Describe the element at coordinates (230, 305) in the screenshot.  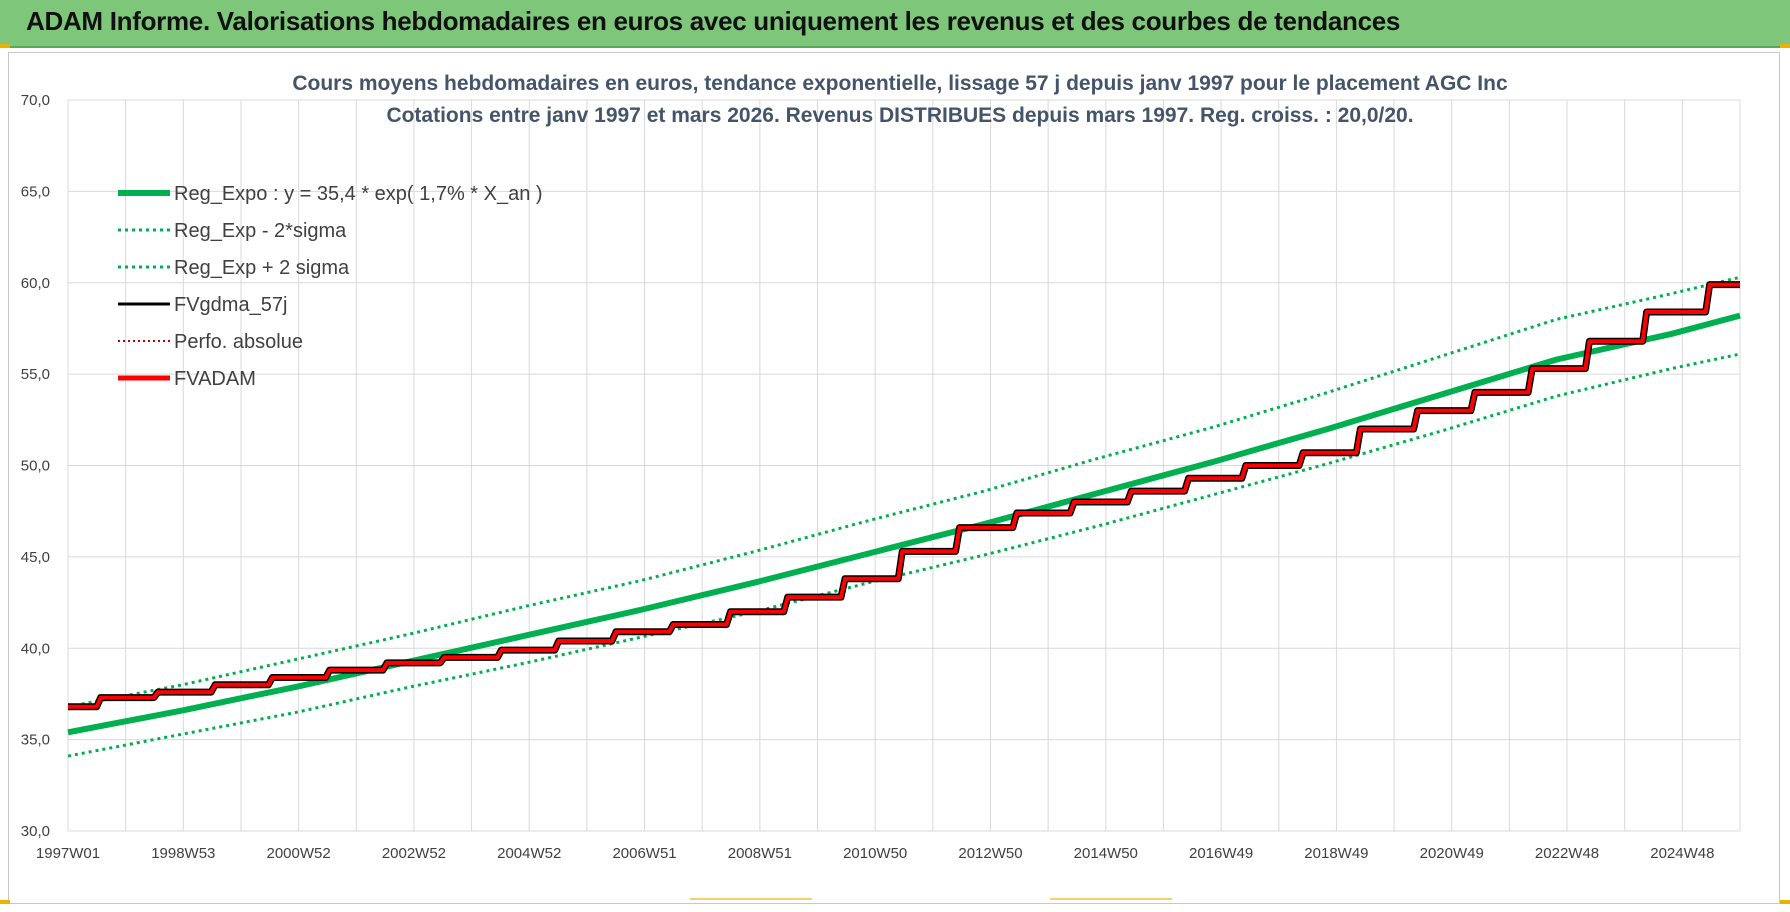
I see `legend-label: FVgdma_57j` at that location.